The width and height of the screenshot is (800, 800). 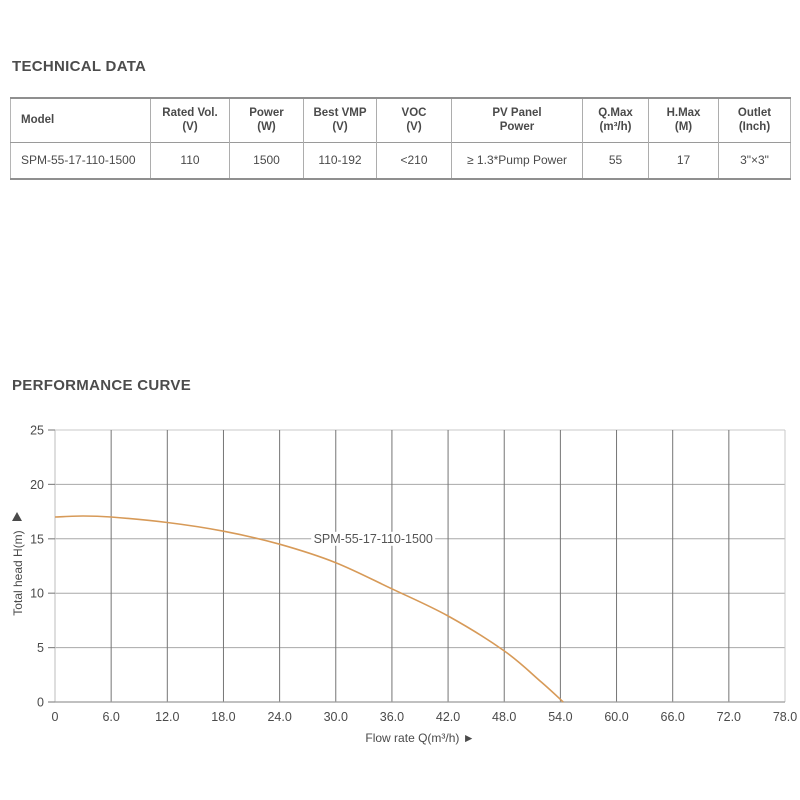 What do you see at coordinates (336, 717) in the screenshot?
I see `x-tick-label: 30.0` at bounding box center [336, 717].